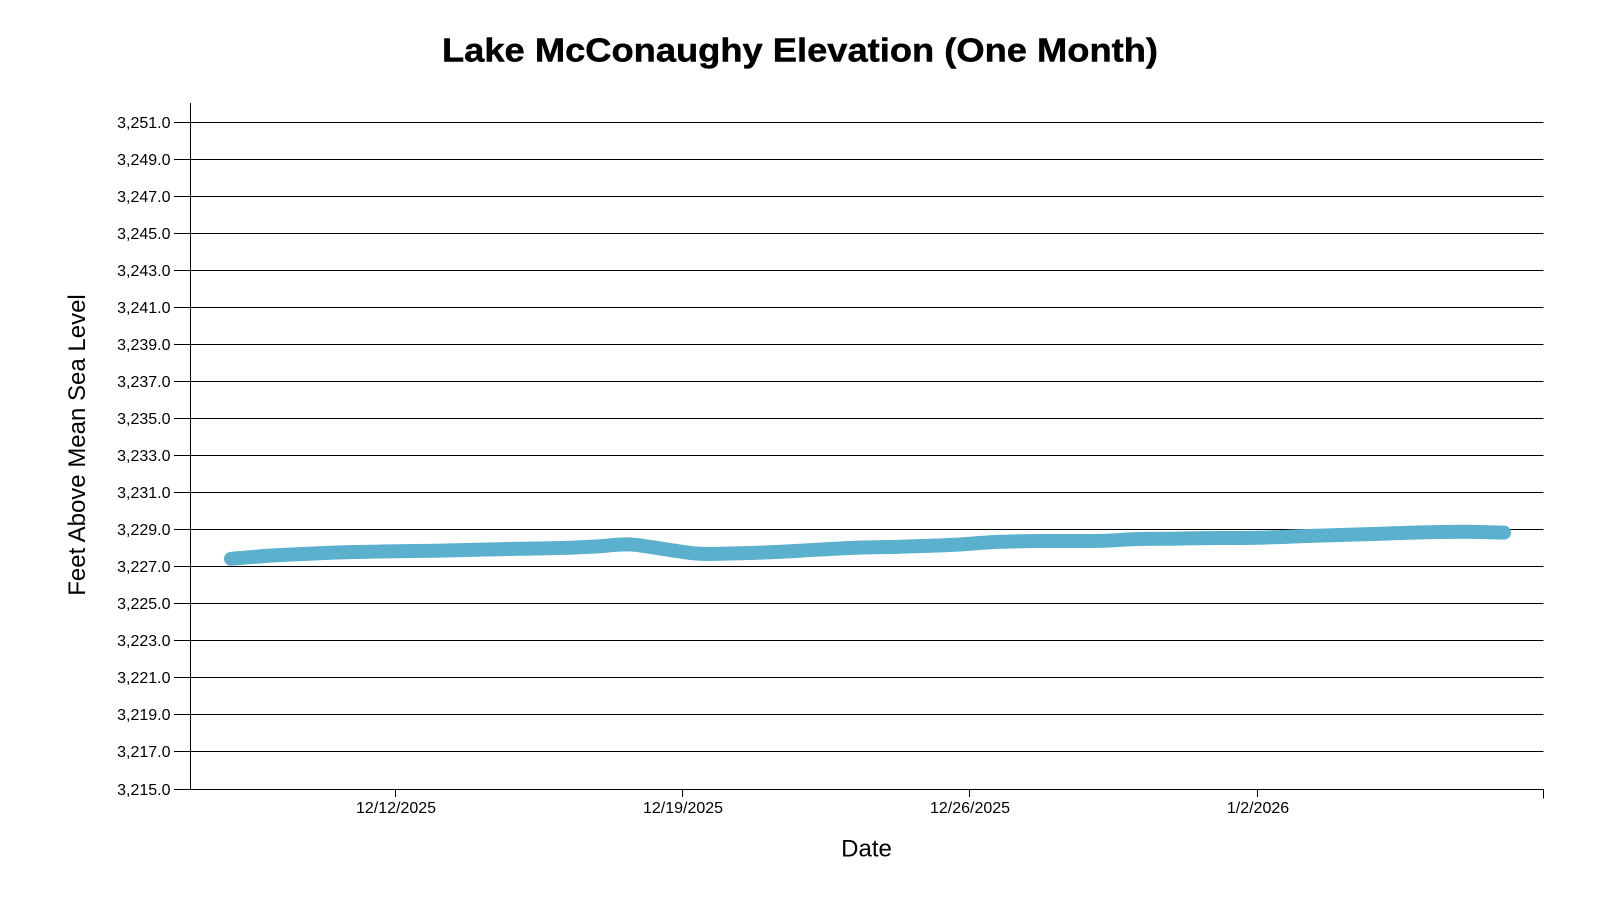  What do you see at coordinates (143, 493) in the screenshot?
I see `svg-text: 3,231.0` at bounding box center [143, 493].